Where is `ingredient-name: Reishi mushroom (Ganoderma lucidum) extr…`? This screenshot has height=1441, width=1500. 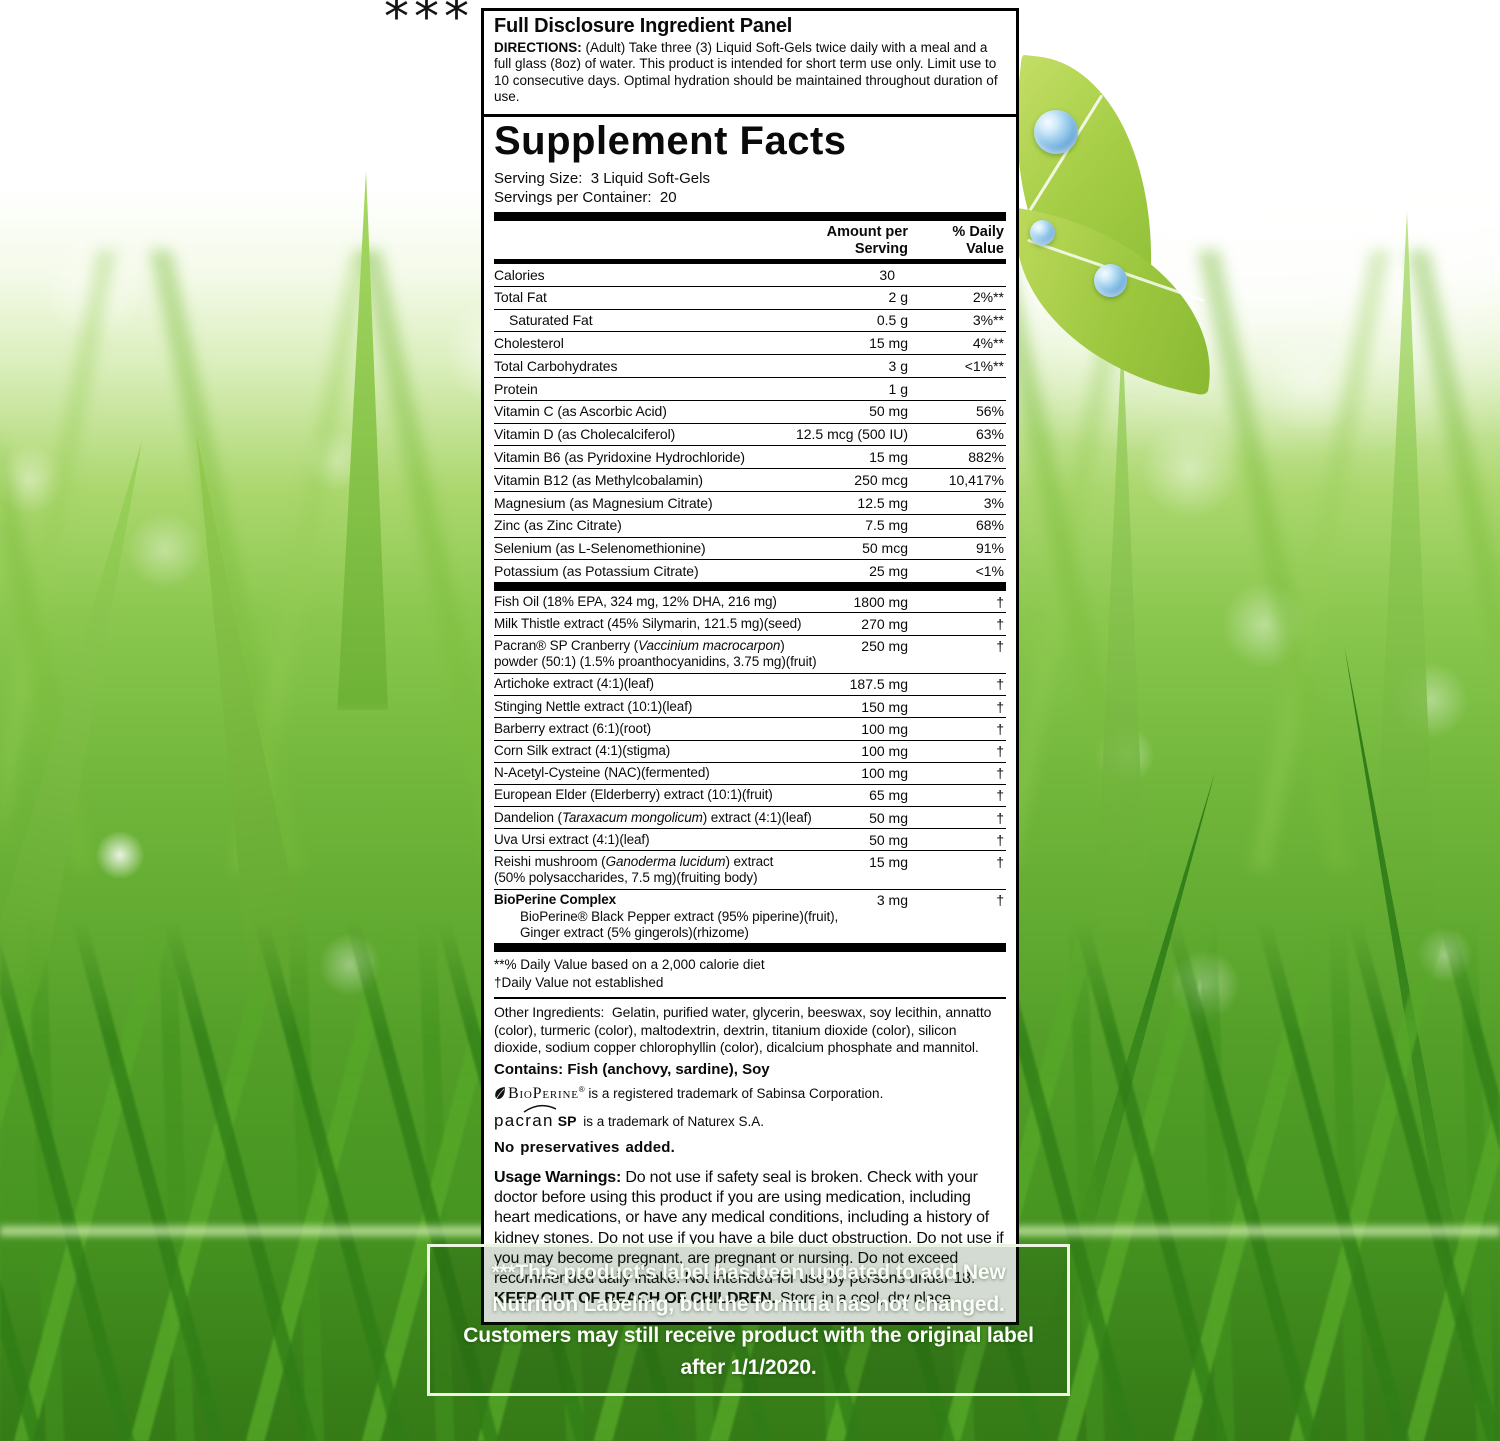 ingredient-name: Reishi mushroom (Ganoderma lucidum) extr… is located at coordinates (634, 869).